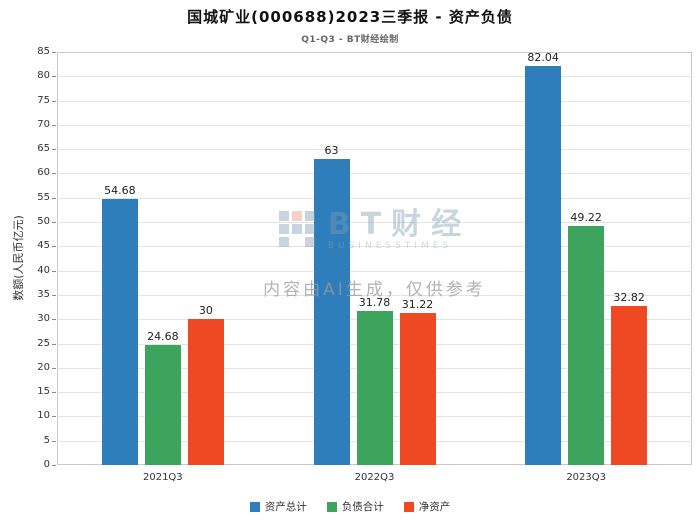 This screenshot has height=524, width=700. I want to click on bar-value-label: 63, so click(331, 150).